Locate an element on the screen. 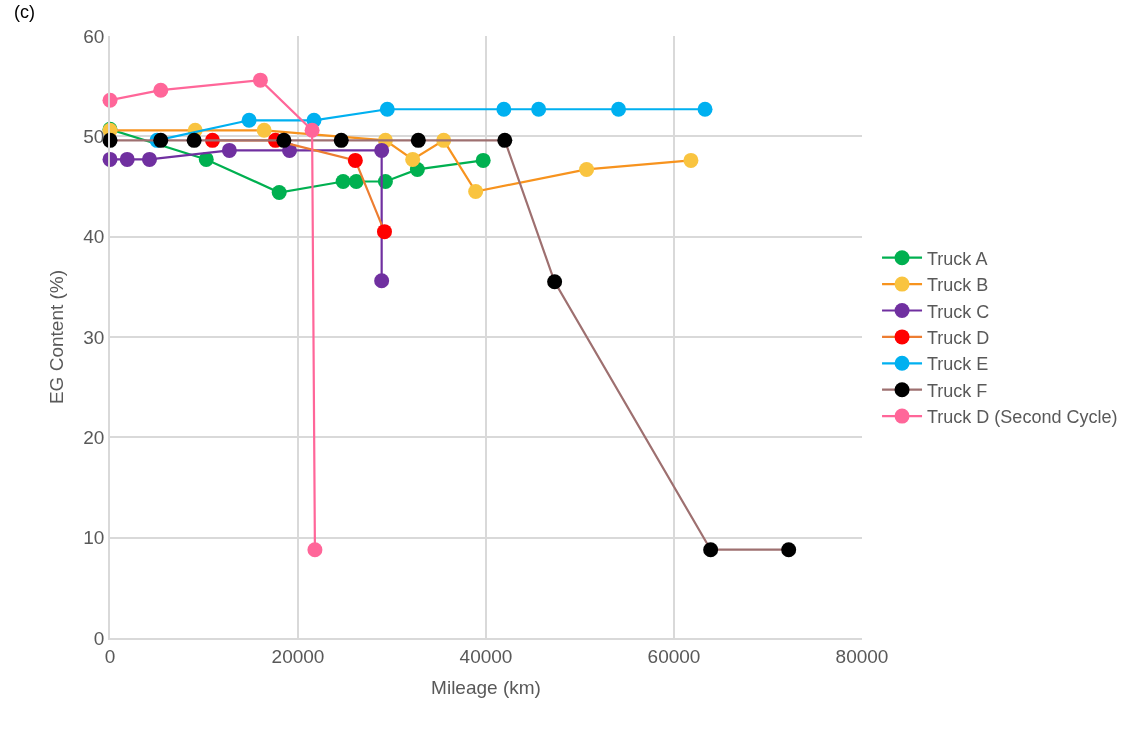 The height and width of the screenshot is (749, 1146). y-tick-label: 60 is located at coordinates (94, 36).